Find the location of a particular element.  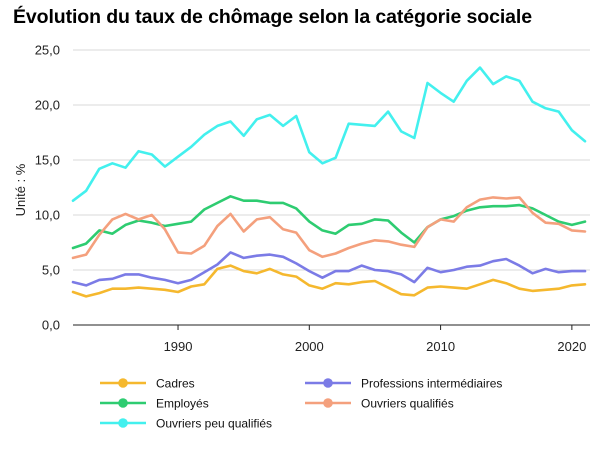

y-tick-label: 20,0 is located at coordinates (47, 105).